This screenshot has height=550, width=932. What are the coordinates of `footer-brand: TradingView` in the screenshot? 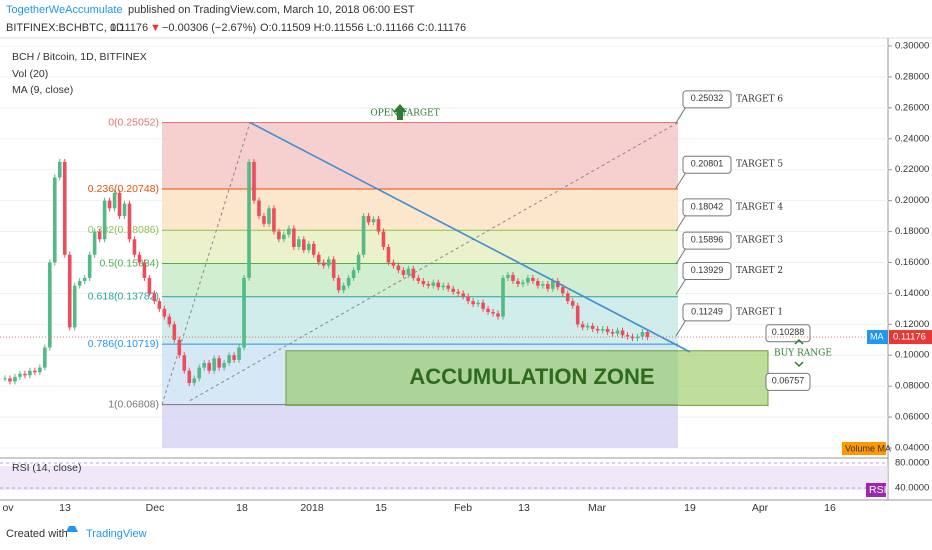 It's located at (116, 534).